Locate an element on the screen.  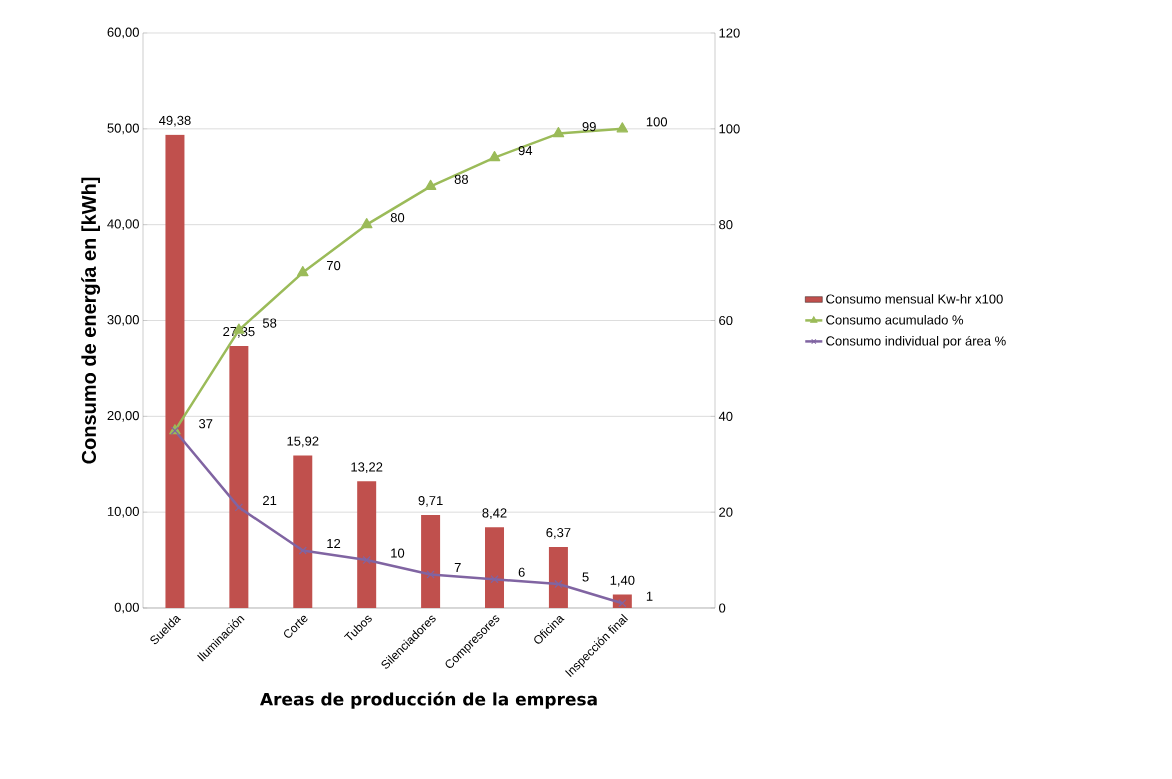
legend-label: Consumo acumulado % is located at coordinates (895, 319).